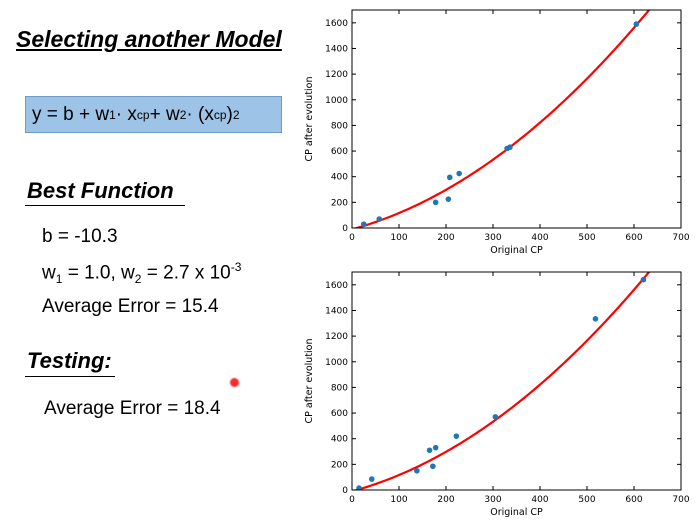 The width and height of the screenshot is (700, 526). Describe the element at coordinates (229, 114) in the screenshot. I see `formula-close: )` at that location.